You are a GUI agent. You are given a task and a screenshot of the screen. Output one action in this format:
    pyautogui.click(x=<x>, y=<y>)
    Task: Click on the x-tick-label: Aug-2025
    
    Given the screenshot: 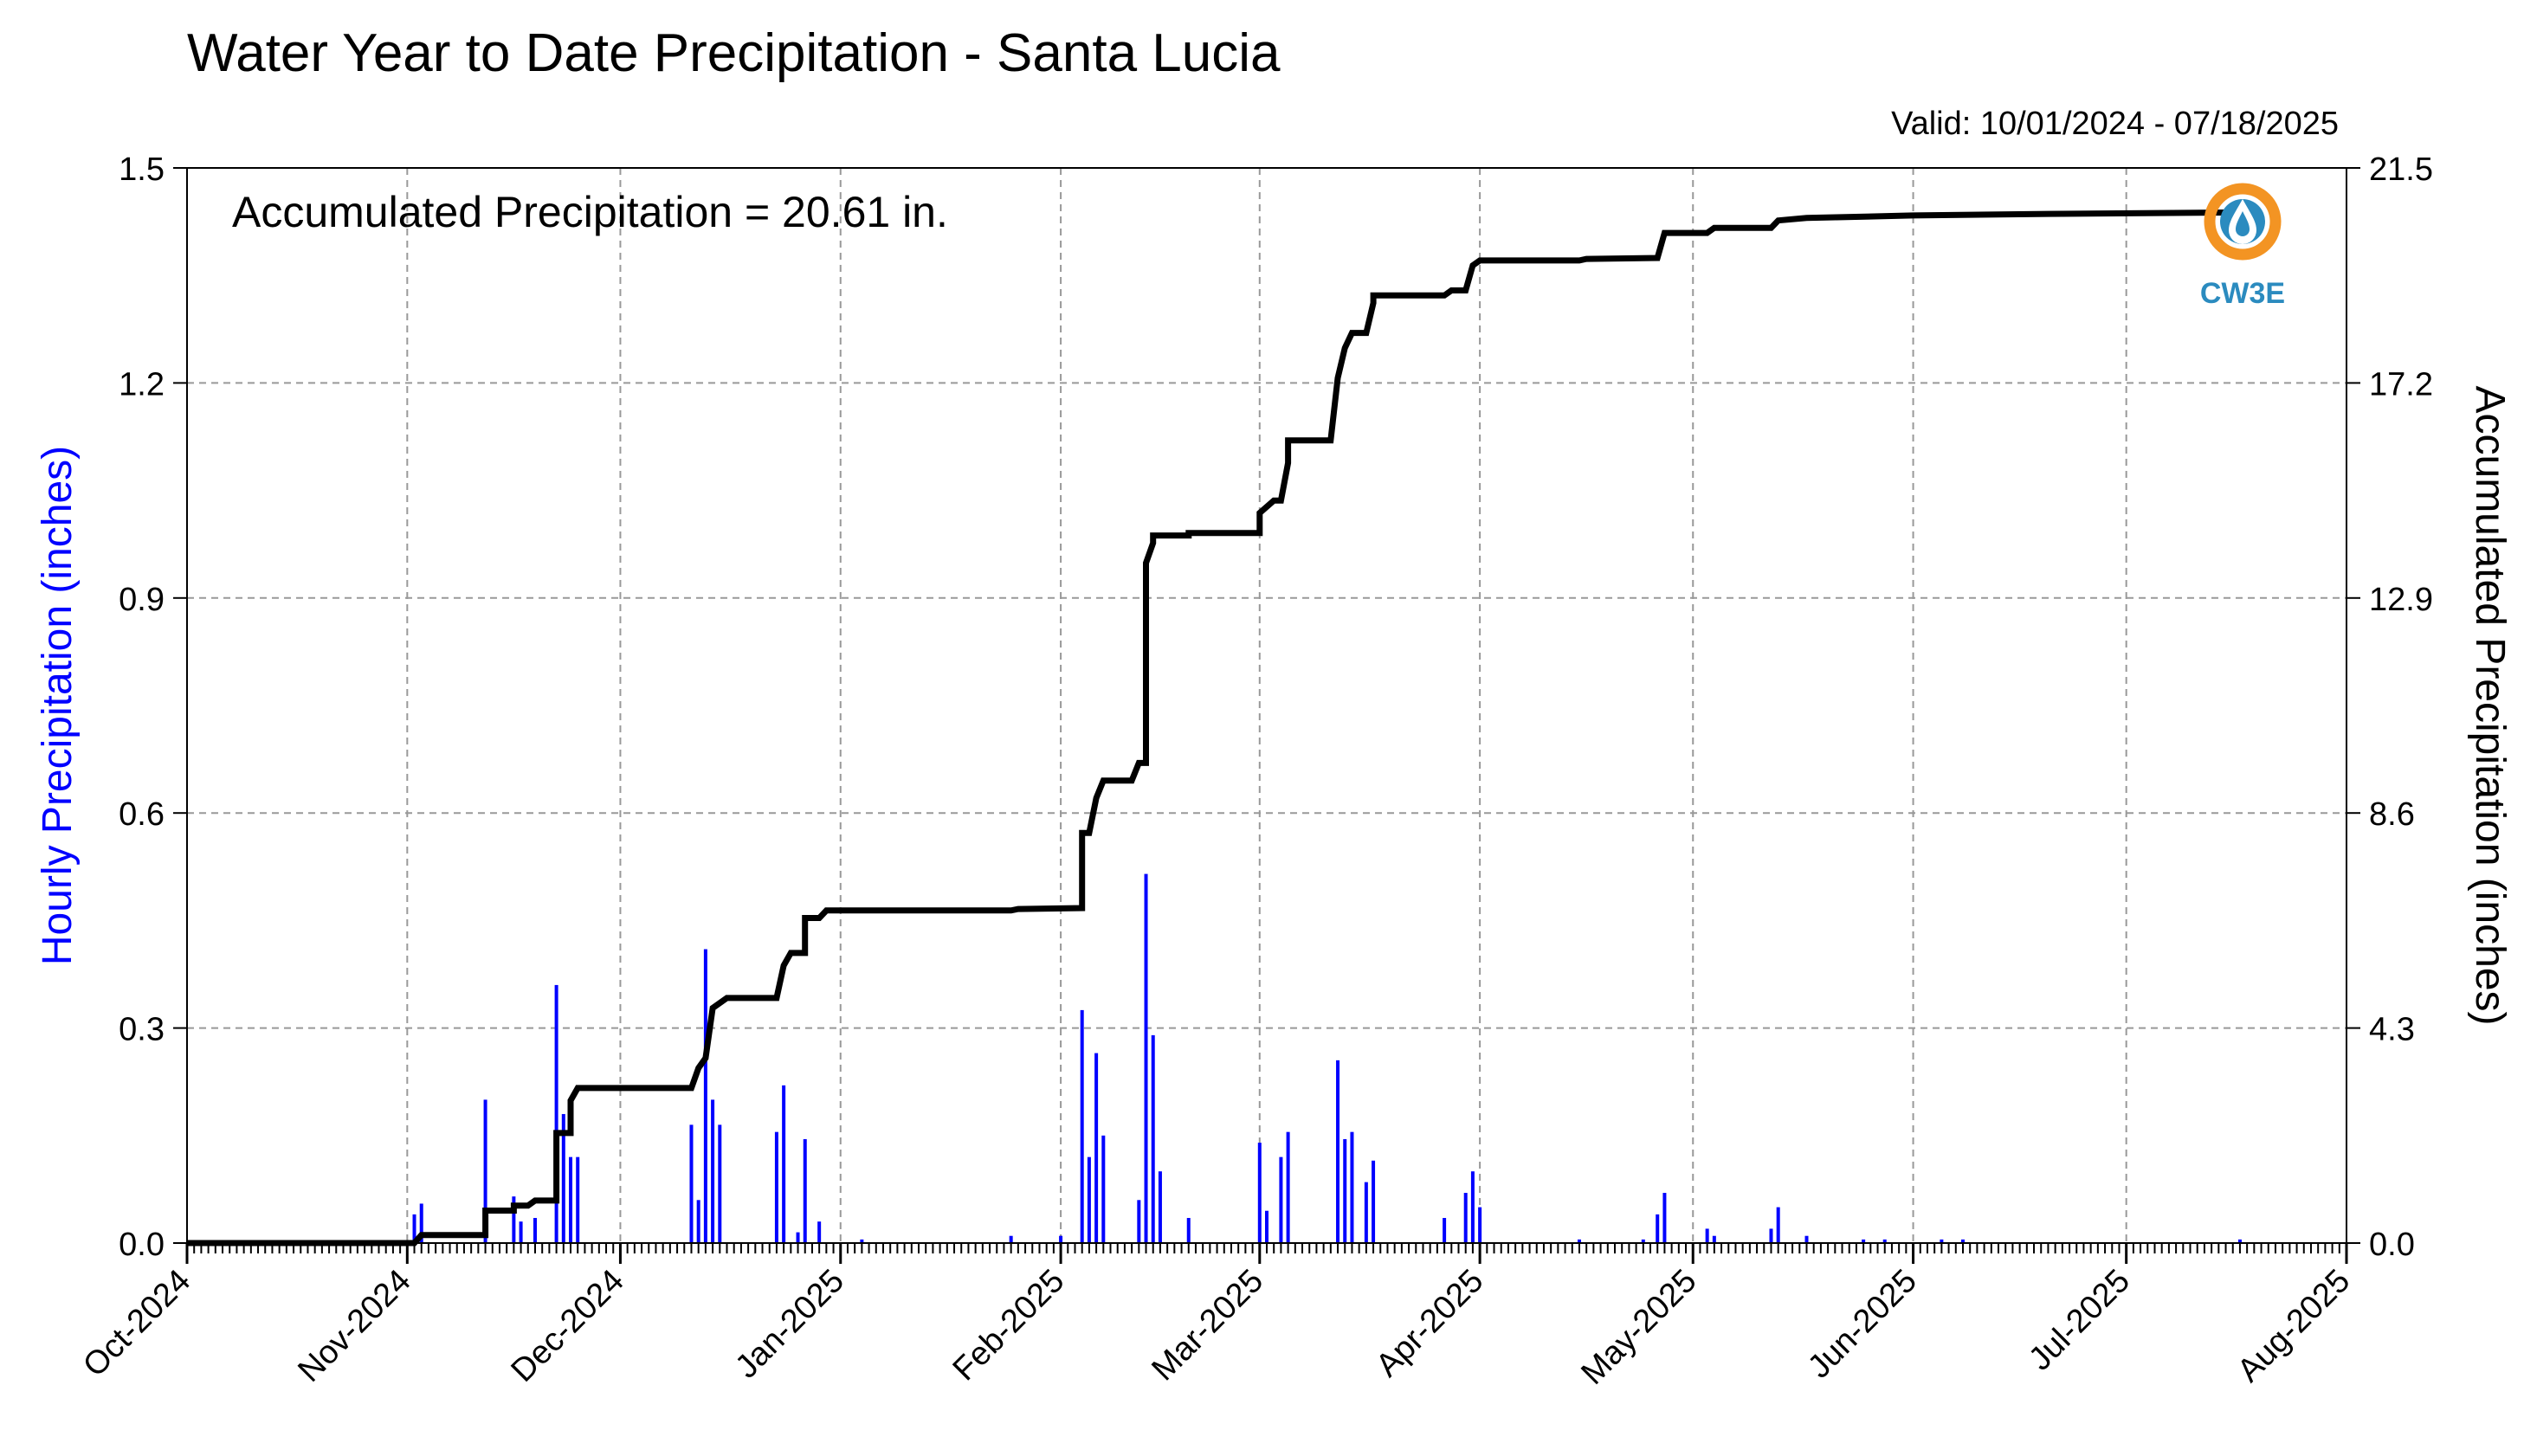 What is the action you would take?
    pyautogui.click(x=2293, y=1326)
    